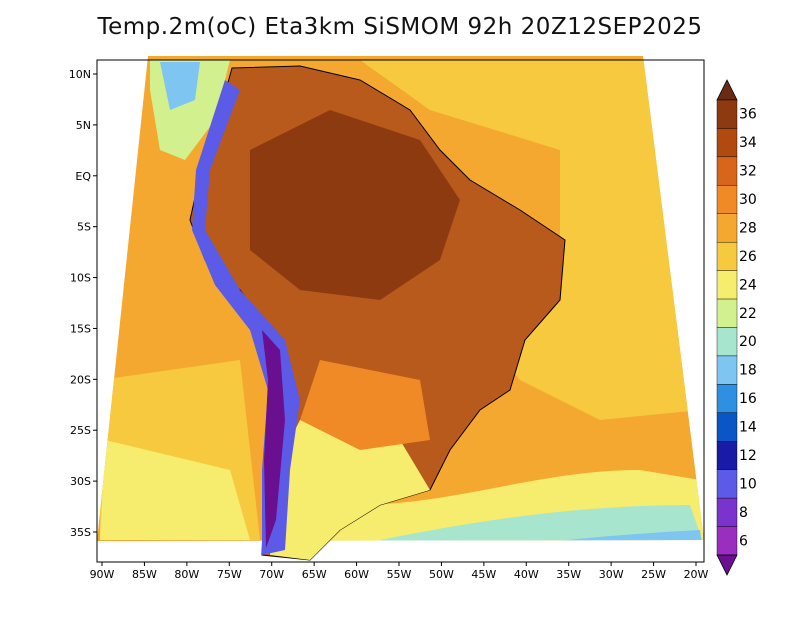  What do you see at coordinates (748, 314) in the screenshot?
I see `colorbar-label: 22` at bounding box center [748, 314].